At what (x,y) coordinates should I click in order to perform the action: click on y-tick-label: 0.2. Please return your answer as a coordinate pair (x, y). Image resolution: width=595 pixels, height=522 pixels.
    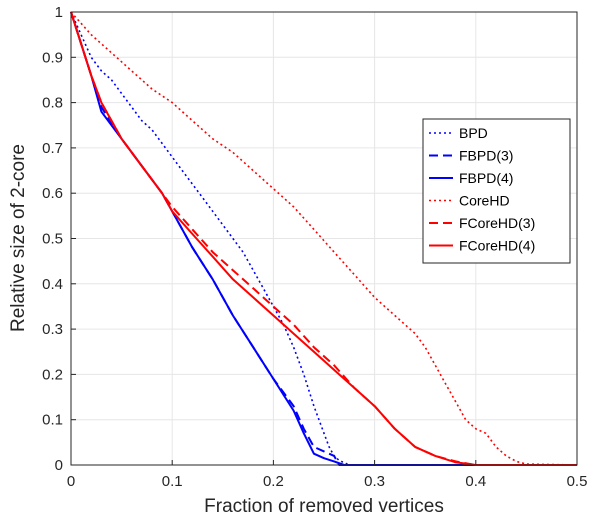
    Looking at the image, I should click on (52, 374).